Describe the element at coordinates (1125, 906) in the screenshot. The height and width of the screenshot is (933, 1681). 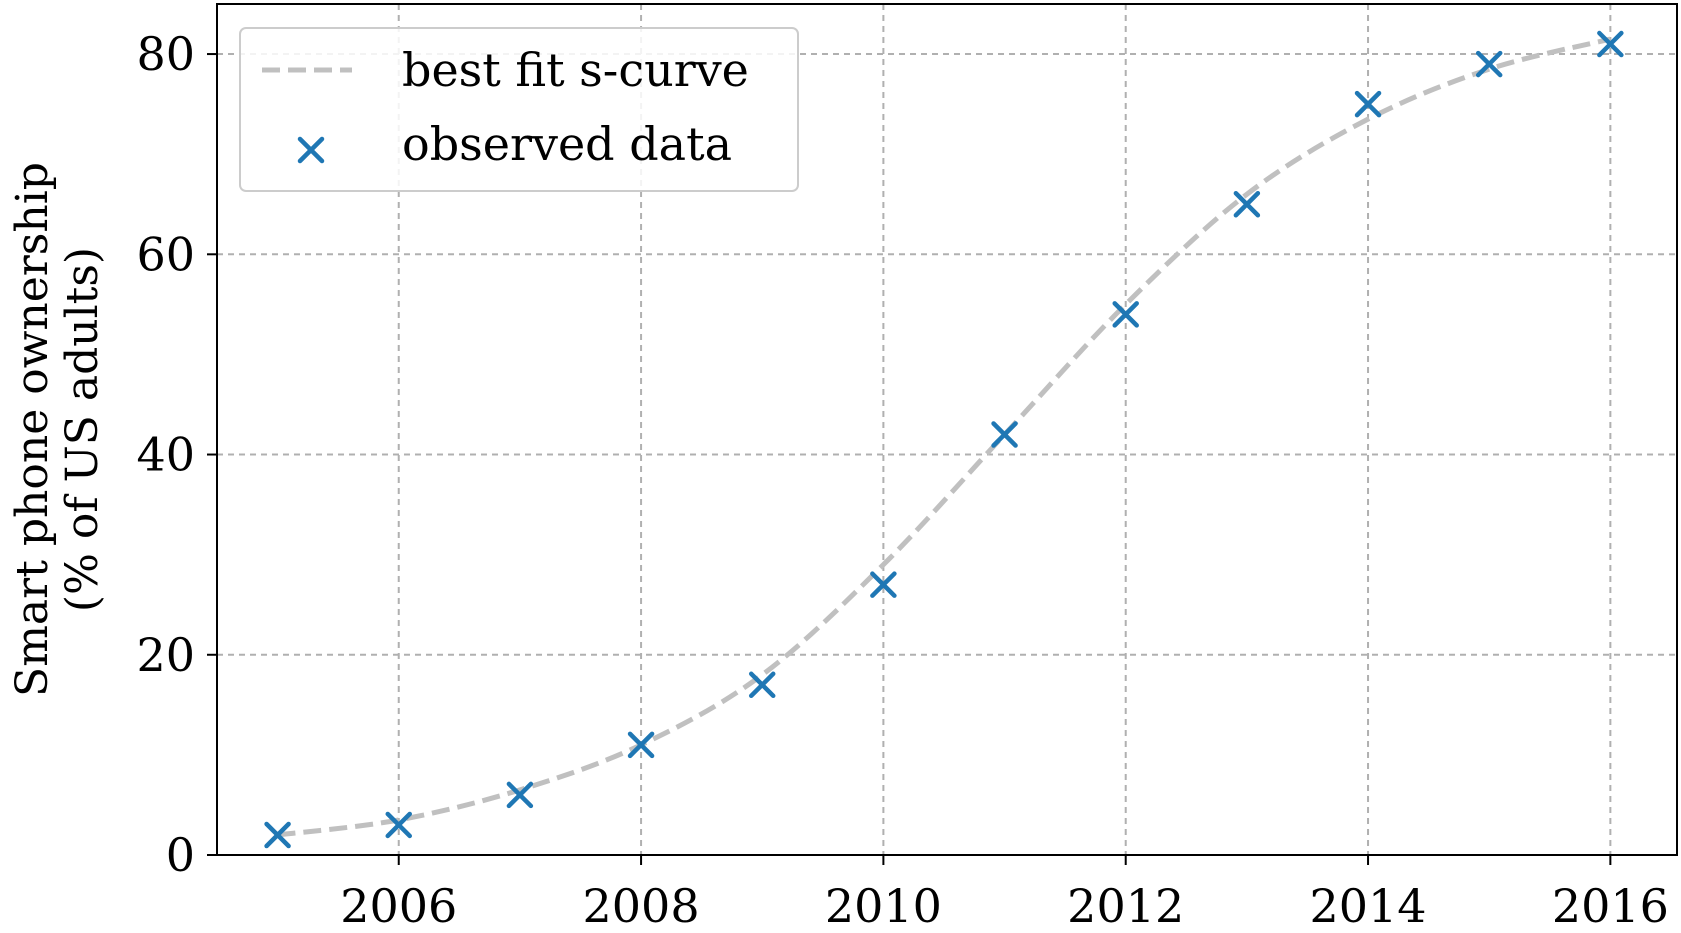
I see `x-tick-label: 2012` at that location.